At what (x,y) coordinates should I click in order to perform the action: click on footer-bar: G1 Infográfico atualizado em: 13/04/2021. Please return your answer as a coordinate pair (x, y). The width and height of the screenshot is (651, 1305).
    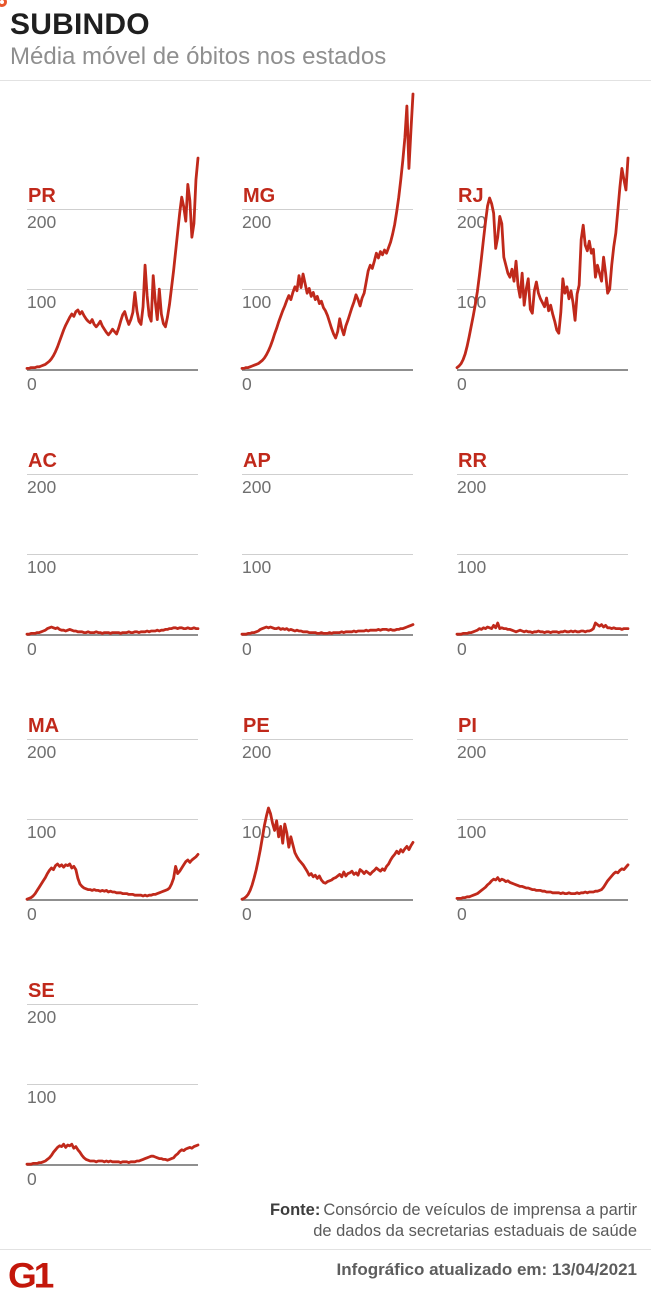
    Looking at the image, I should click on (325, 1273).